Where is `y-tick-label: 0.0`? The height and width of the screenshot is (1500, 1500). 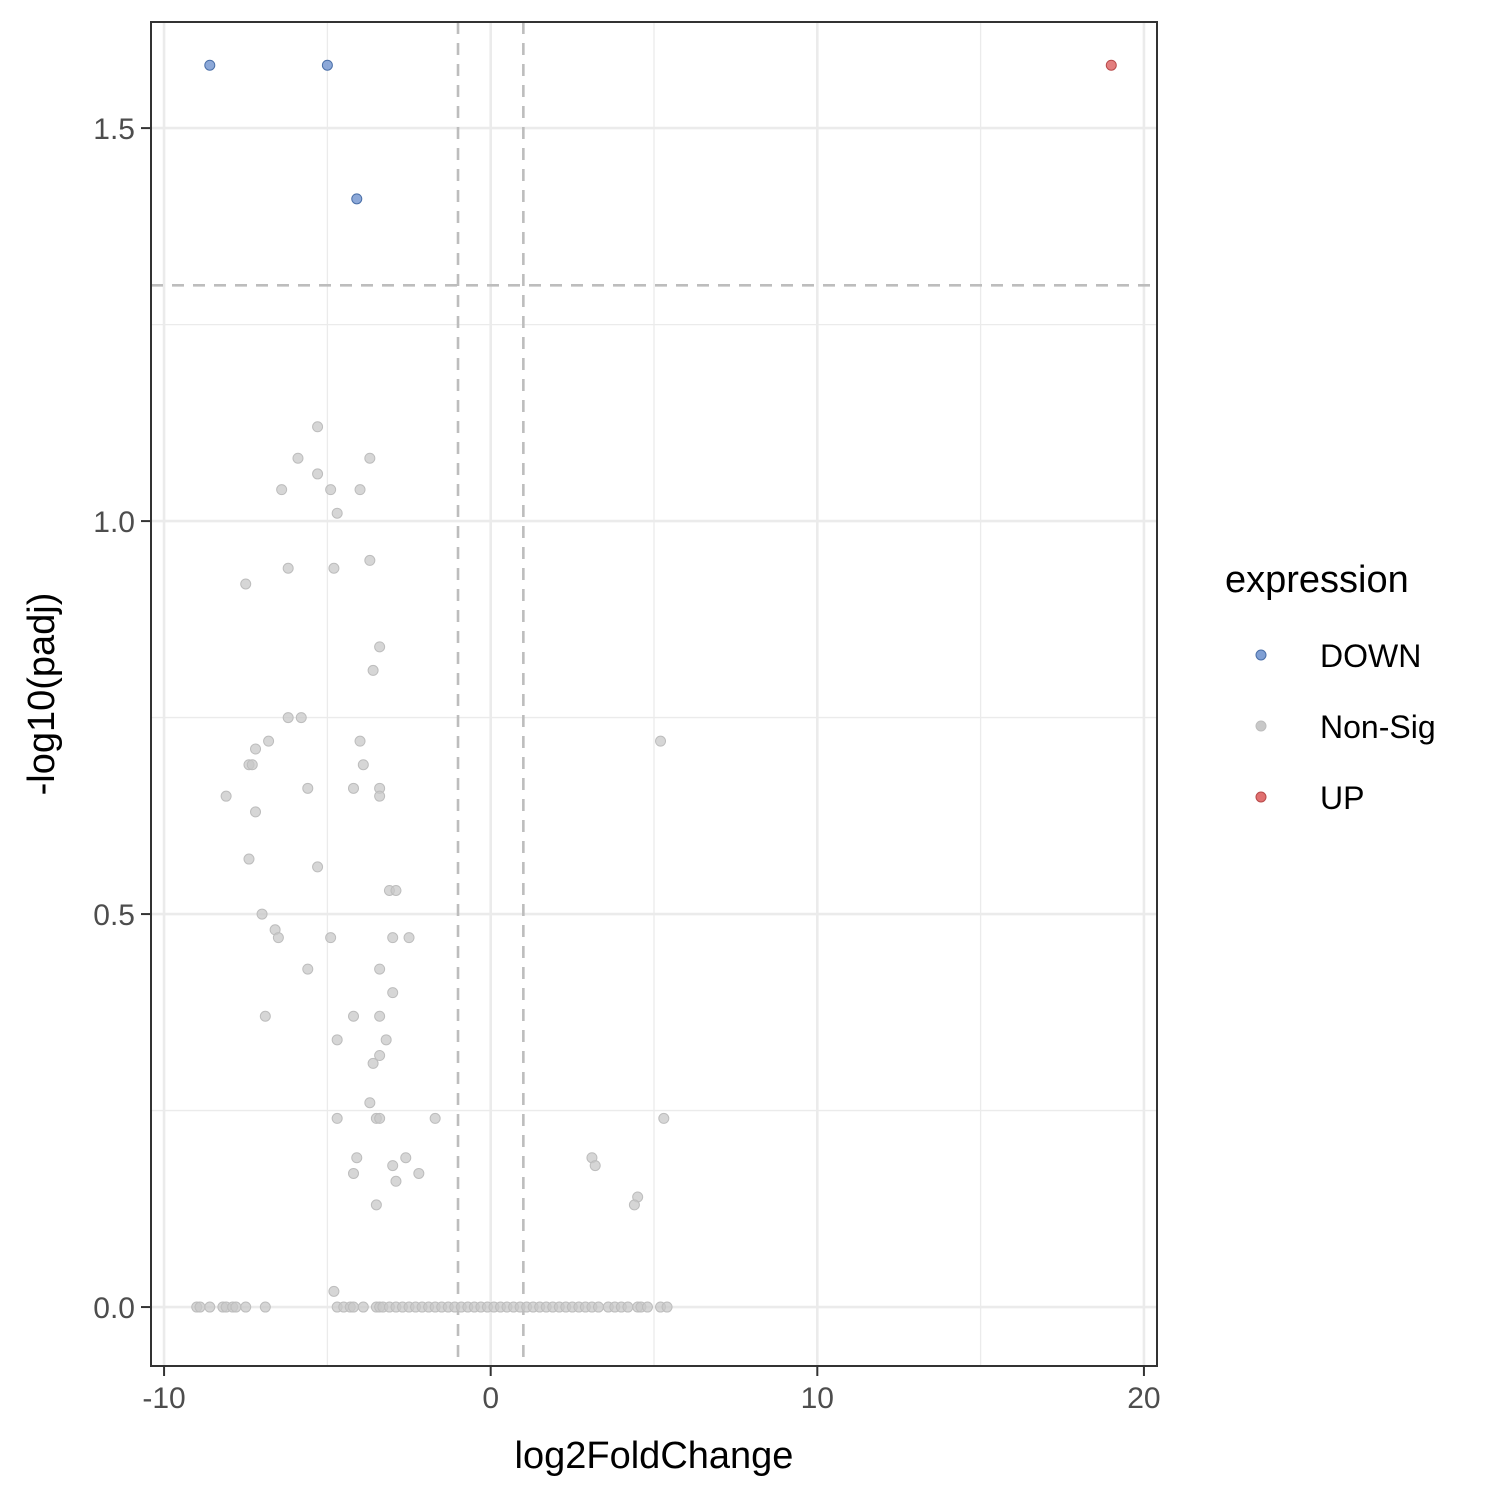 y-tick-label: 0.0 is located at coordinates (114, 1308).